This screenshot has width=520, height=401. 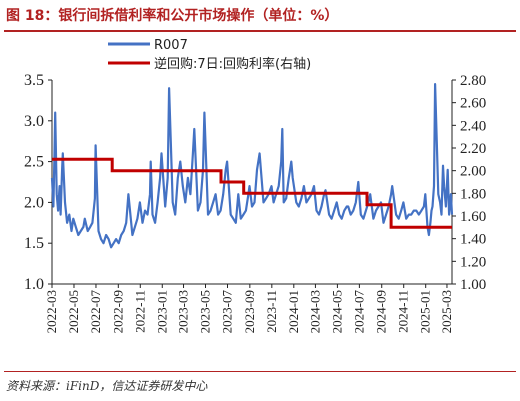 I want to click on x-tick-label: 2022-07, so click(x=95, y=312).